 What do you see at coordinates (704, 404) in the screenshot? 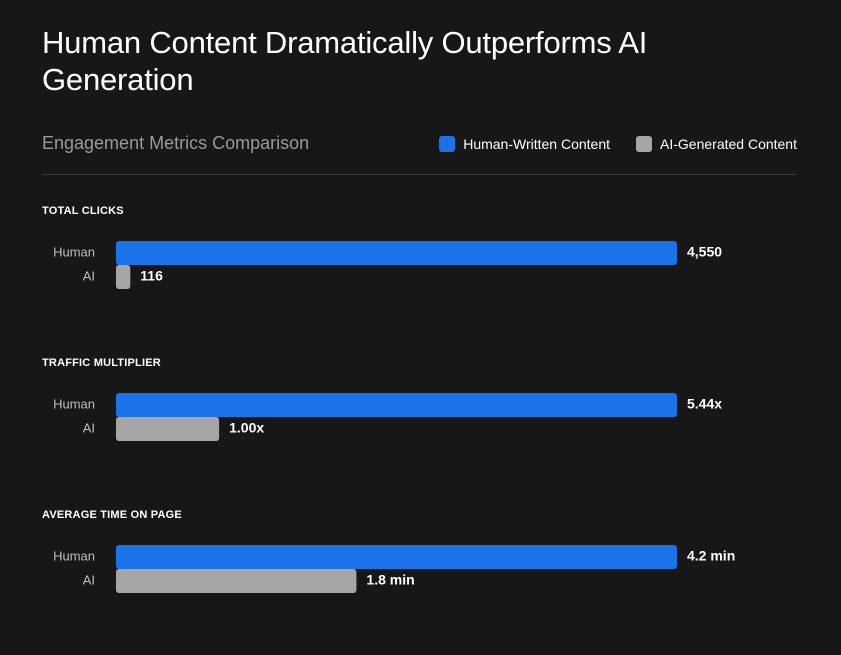
I see `value-label-traffic-multiplier-human: 5.44x` at bounding box center [704, 404].